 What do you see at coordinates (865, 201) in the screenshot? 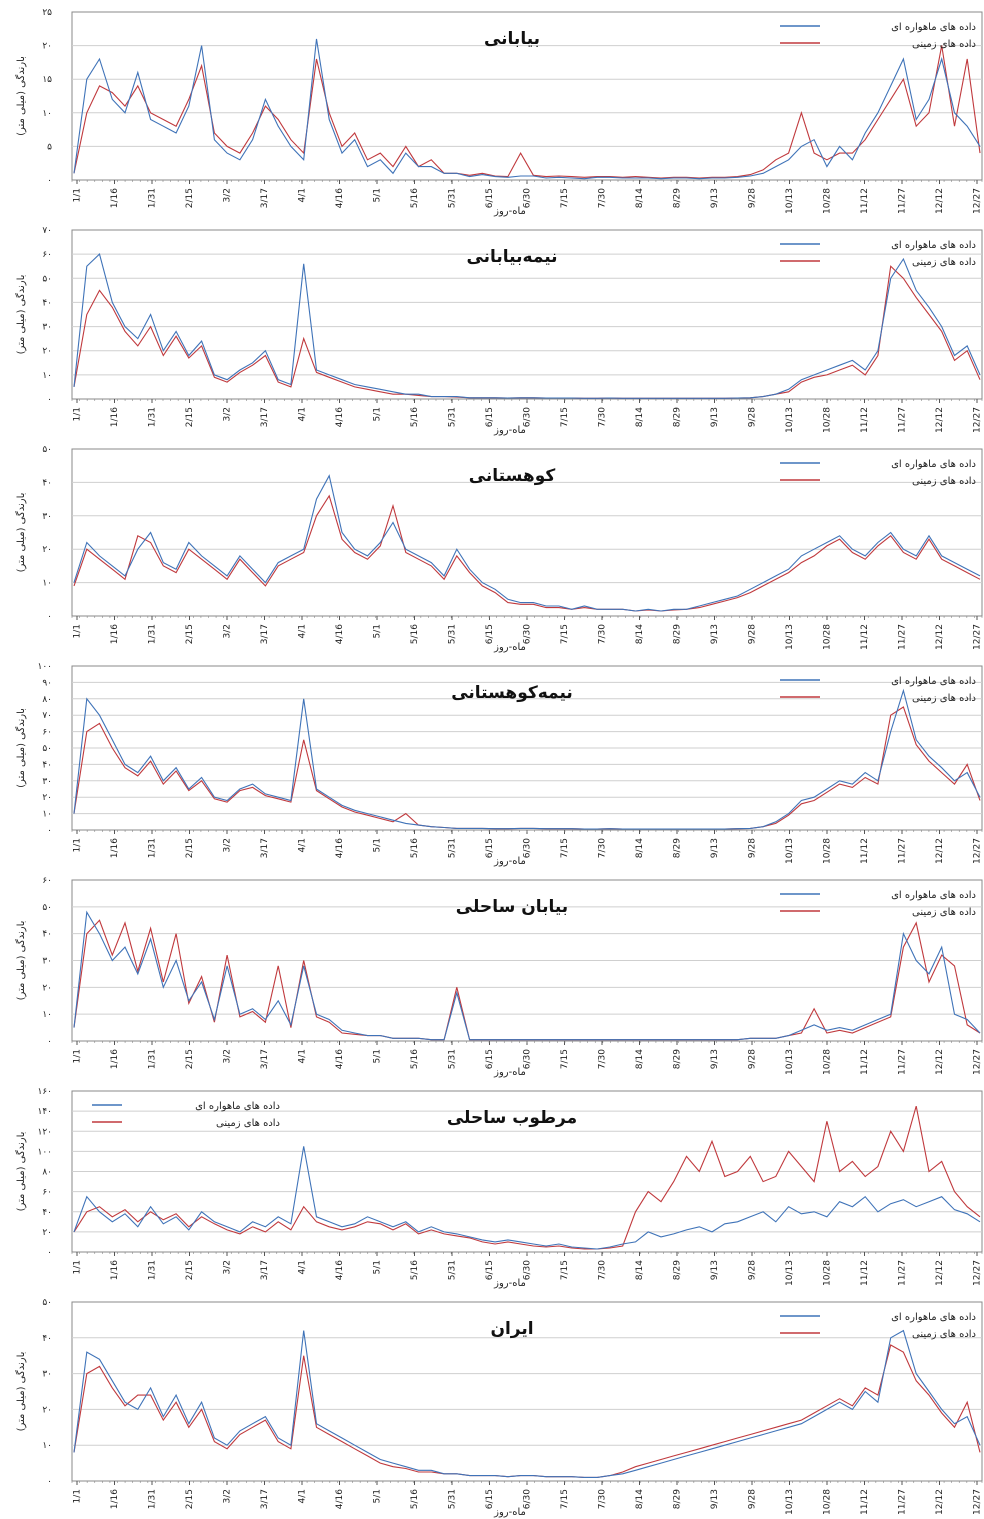
I see `x-tick-label: 11/12` at bounding box center [865, 201].